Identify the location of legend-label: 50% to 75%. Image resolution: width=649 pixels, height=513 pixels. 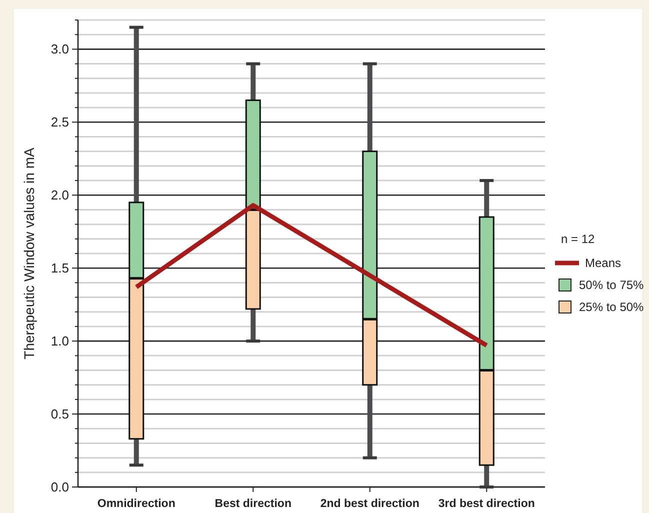
(611, 285).